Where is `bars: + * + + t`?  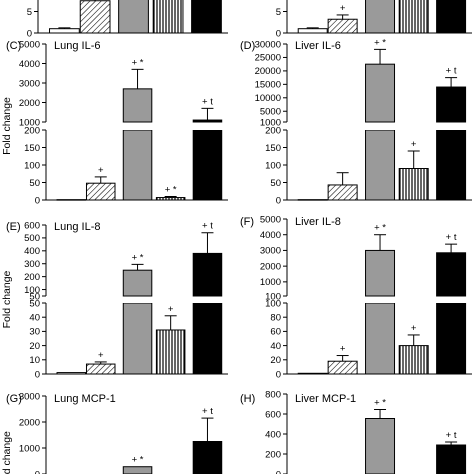 bars: + * + + t is located at coordinates (382, 119).